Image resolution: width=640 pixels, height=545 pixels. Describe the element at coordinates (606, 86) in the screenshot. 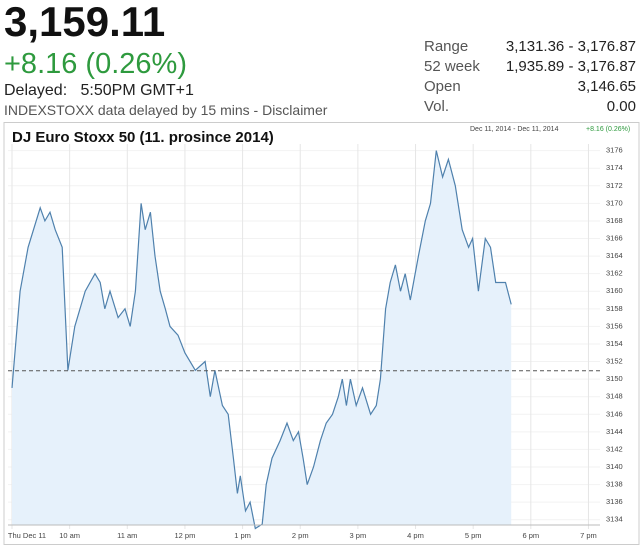

I see `stat-value: 3,146.65` at that location.